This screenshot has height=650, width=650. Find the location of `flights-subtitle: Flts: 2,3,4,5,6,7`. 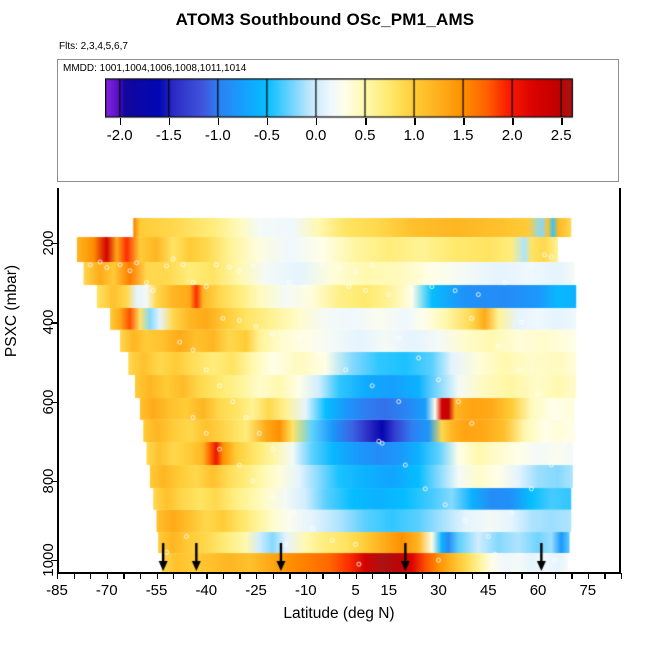

flights-subtitle: Flts: 2,3,4,5,6,7 is located at coordinates (93, 46).